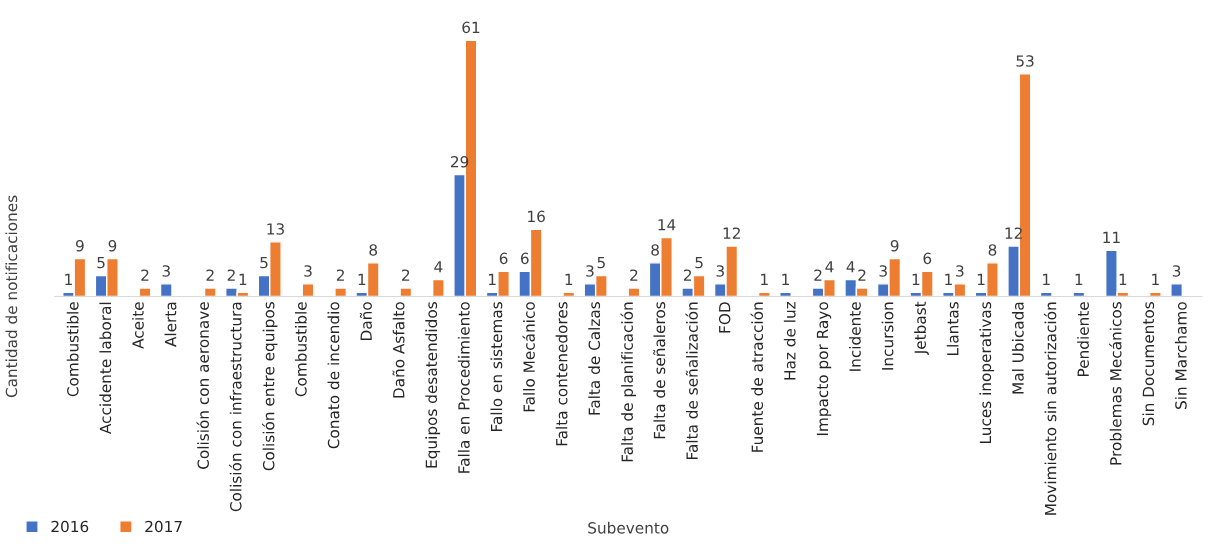 The height and width of the screenshot is (549, 1214). Describe the element at coordinates (463, 387) in the screenshot. I see `x-tick-label: Falla en Procedimiento` at that location.